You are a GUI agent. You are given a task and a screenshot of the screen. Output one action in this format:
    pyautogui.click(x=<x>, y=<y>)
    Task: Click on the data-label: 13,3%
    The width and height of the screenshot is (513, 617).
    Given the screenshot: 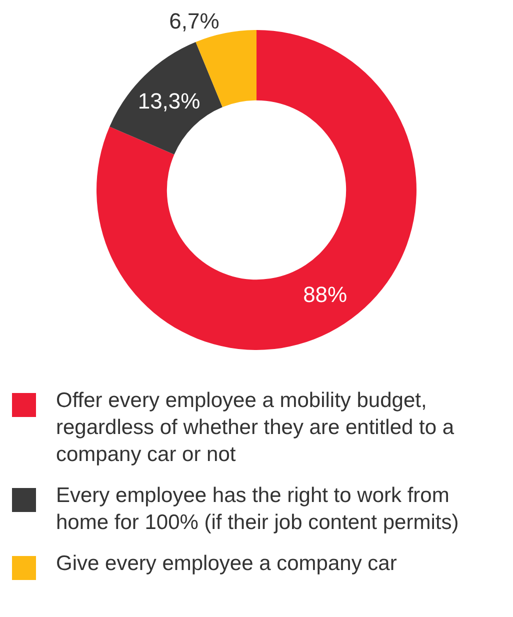 What is the action you would take?
    pyautogui.click(x=169, y=101)
    